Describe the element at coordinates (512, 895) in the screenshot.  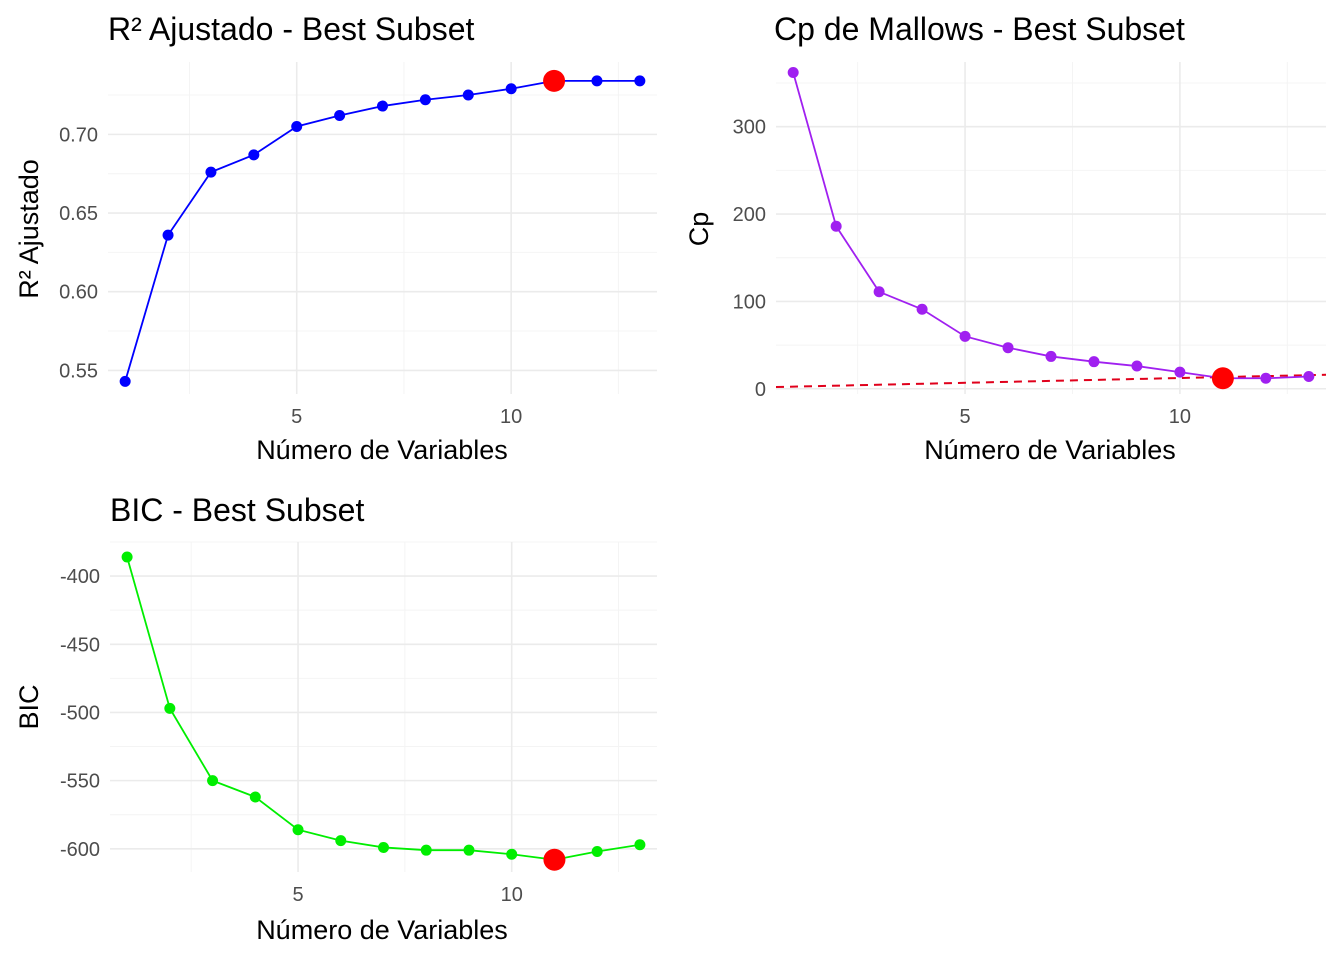
I see `bic-x-tick-label: 10` at that location.